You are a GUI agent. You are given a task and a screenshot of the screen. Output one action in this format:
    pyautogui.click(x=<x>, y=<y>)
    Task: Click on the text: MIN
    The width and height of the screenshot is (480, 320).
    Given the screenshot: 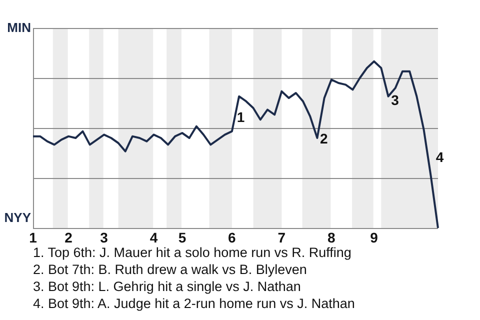 What is the action you would take?
    pyautogui.click(x=18, y=28)
    